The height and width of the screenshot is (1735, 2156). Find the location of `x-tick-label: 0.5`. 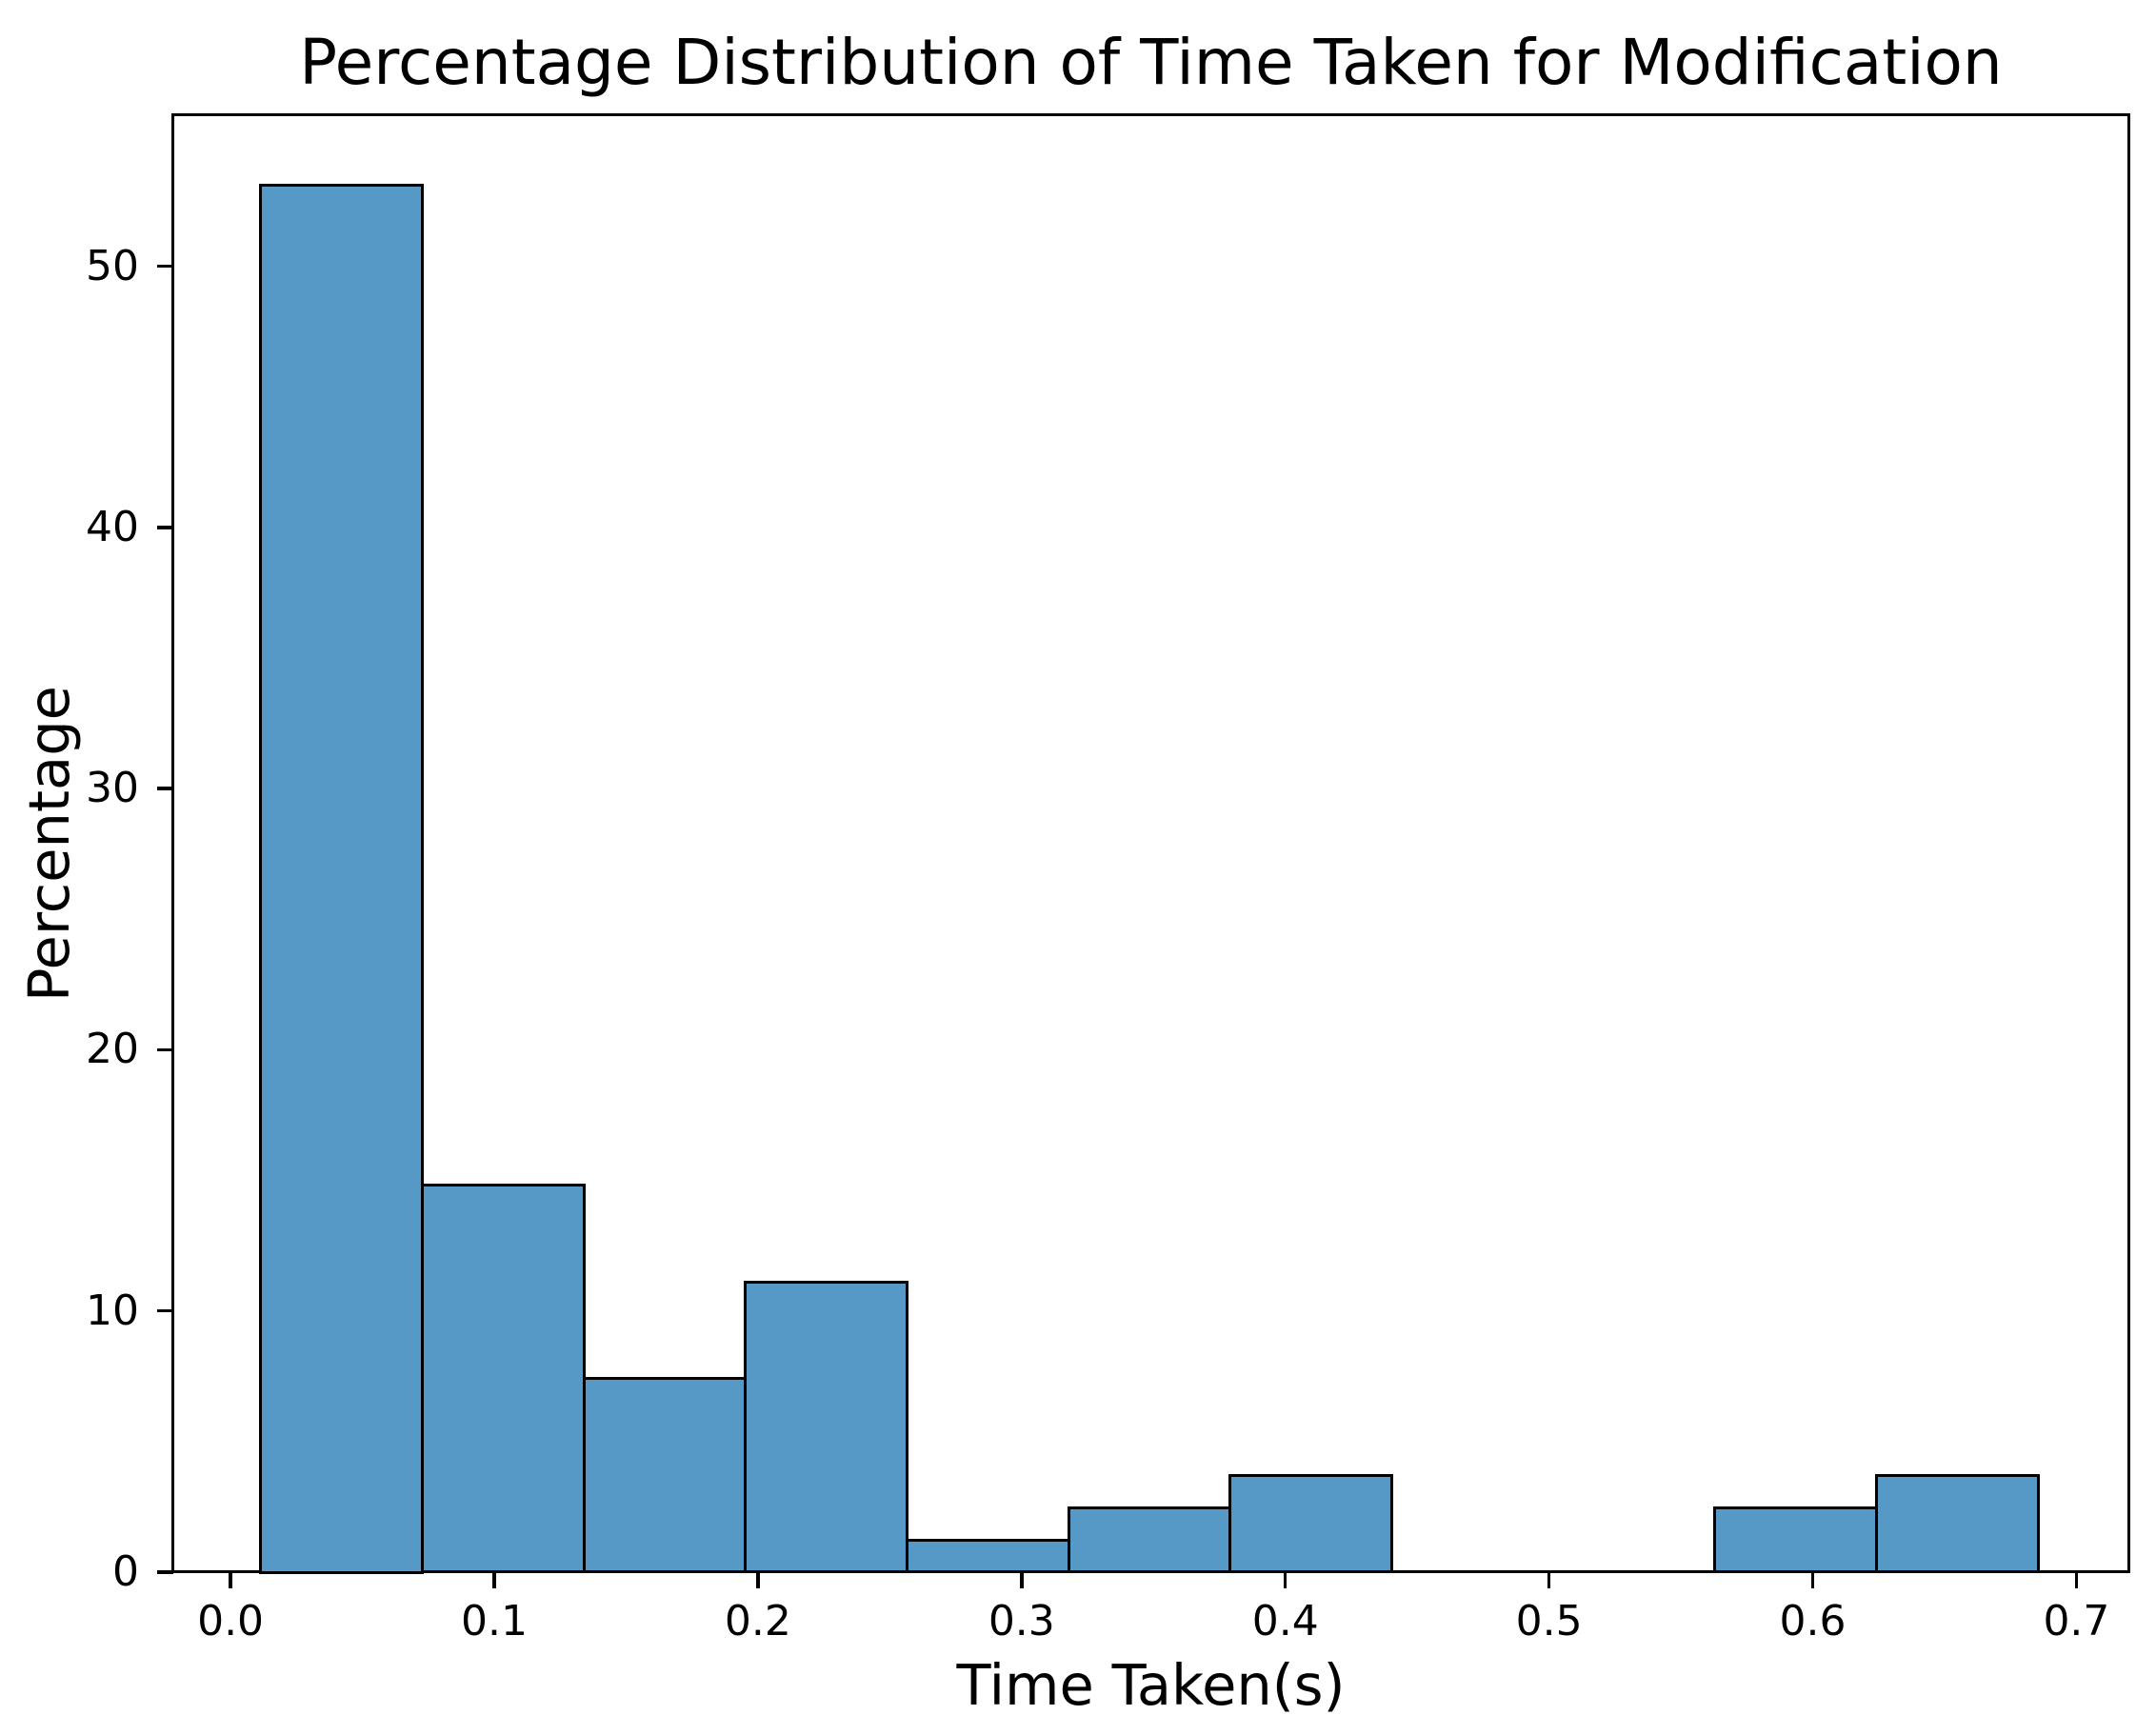

x-tick-label: 0.5 is located at coordinates (1549, 1621).